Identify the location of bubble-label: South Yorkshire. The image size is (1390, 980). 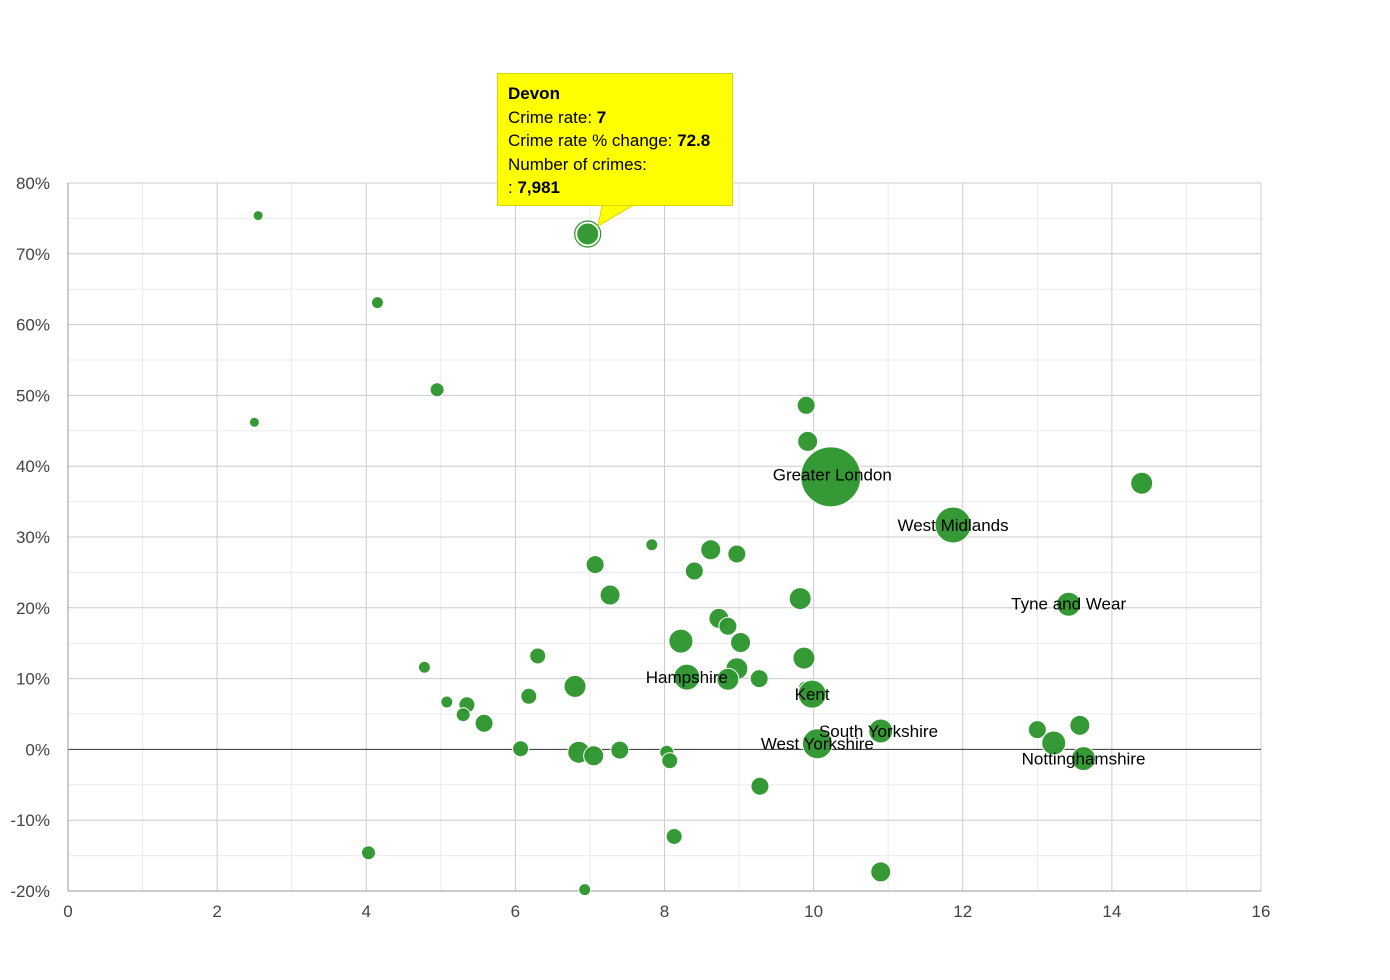
(878, 731).